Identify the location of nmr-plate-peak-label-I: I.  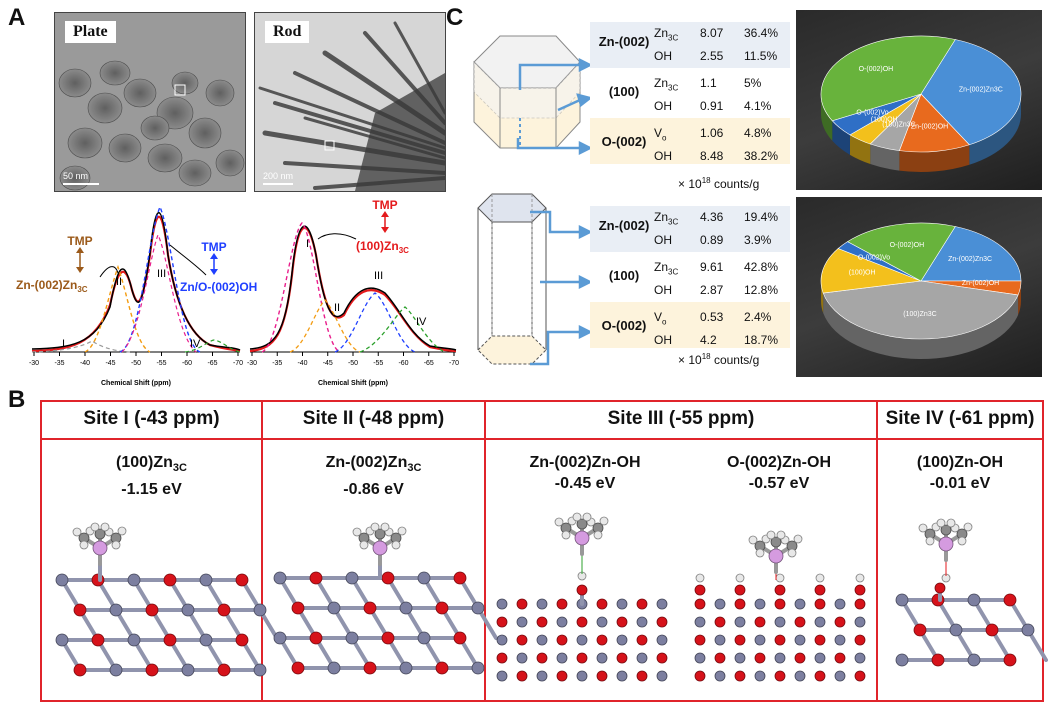
(63, 344).